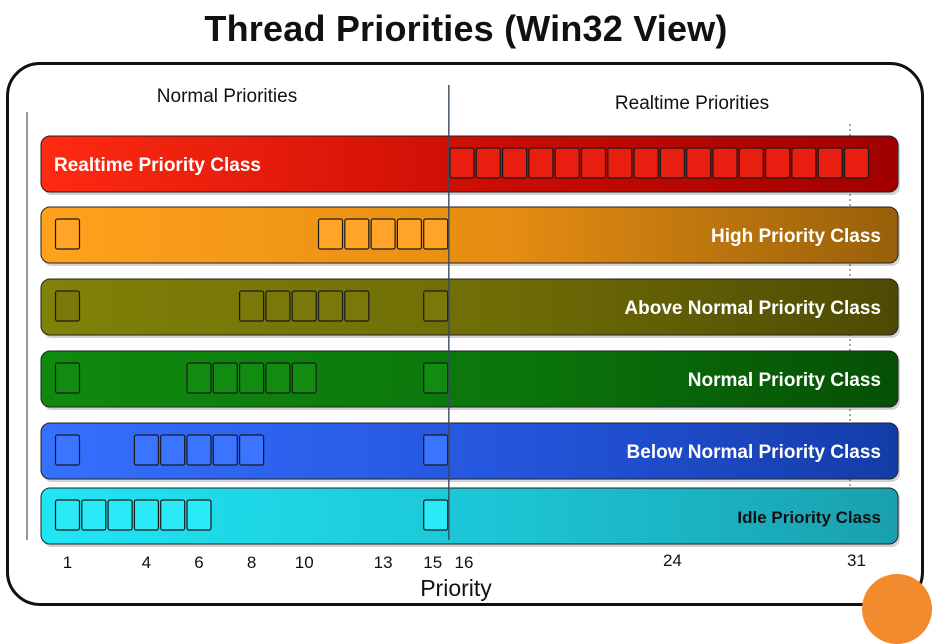 This screenshot has width=932, height=644. What do you see at coordinates (146, 562) in the screenshot?
I see `tick-label-4: 4` at bounding box center [146, 562].